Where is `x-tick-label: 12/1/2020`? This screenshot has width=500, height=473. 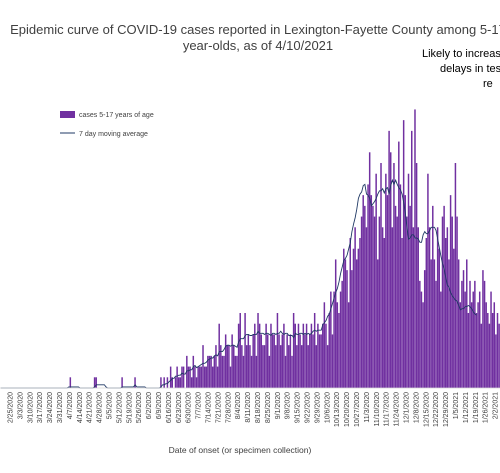
x-tick-label: 12/1/2020 is located at coordinates (407, 407).